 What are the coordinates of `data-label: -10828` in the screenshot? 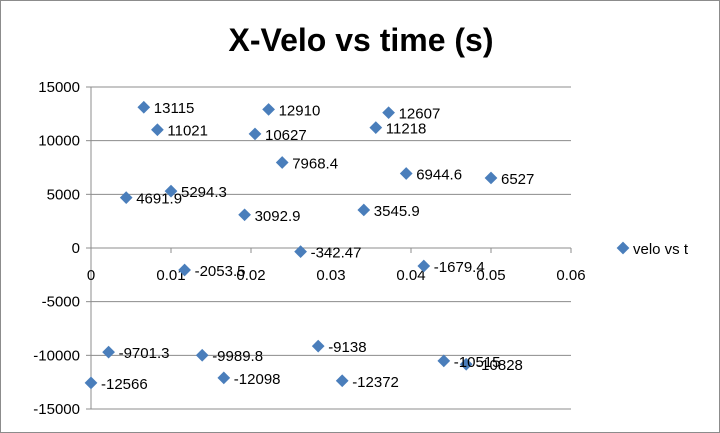 It's located at (499, 365).